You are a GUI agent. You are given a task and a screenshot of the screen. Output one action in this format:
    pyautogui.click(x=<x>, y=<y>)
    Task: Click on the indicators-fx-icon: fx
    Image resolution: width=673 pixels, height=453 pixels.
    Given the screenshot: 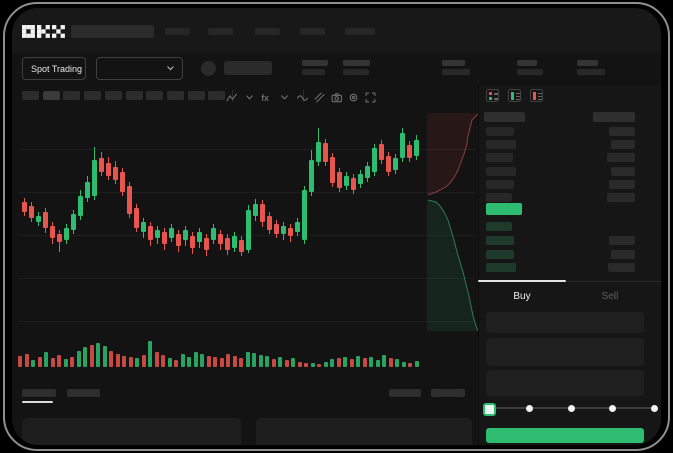 What is the action you would take?
    pyautogui.click(x=266, y=96)
    